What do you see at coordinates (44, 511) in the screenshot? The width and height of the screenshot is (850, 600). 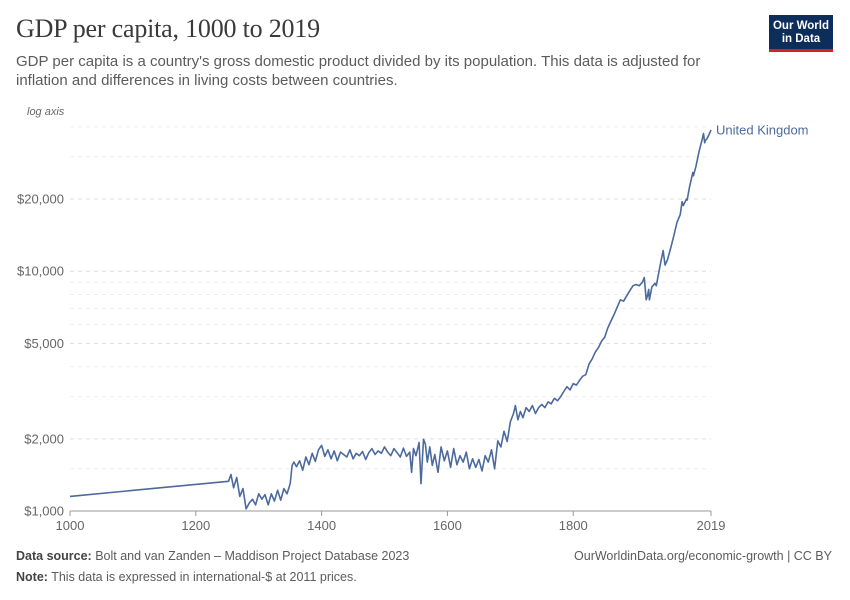 I see `y-tick-label: $1,000` at bounding box center [44, 511].